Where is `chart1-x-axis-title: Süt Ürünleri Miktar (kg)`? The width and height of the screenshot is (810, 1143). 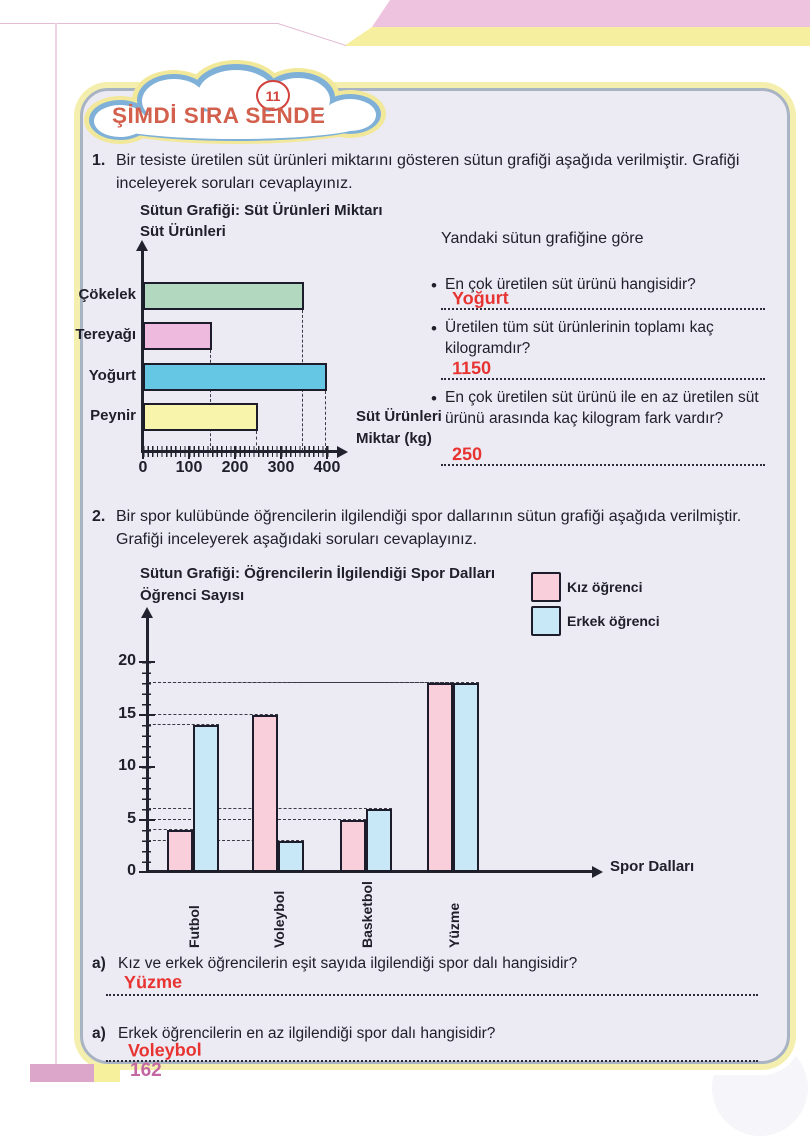 chart1-x-axis-title: Süt Ürünleri Miktar (kg) is located at coordinates (399, 427).